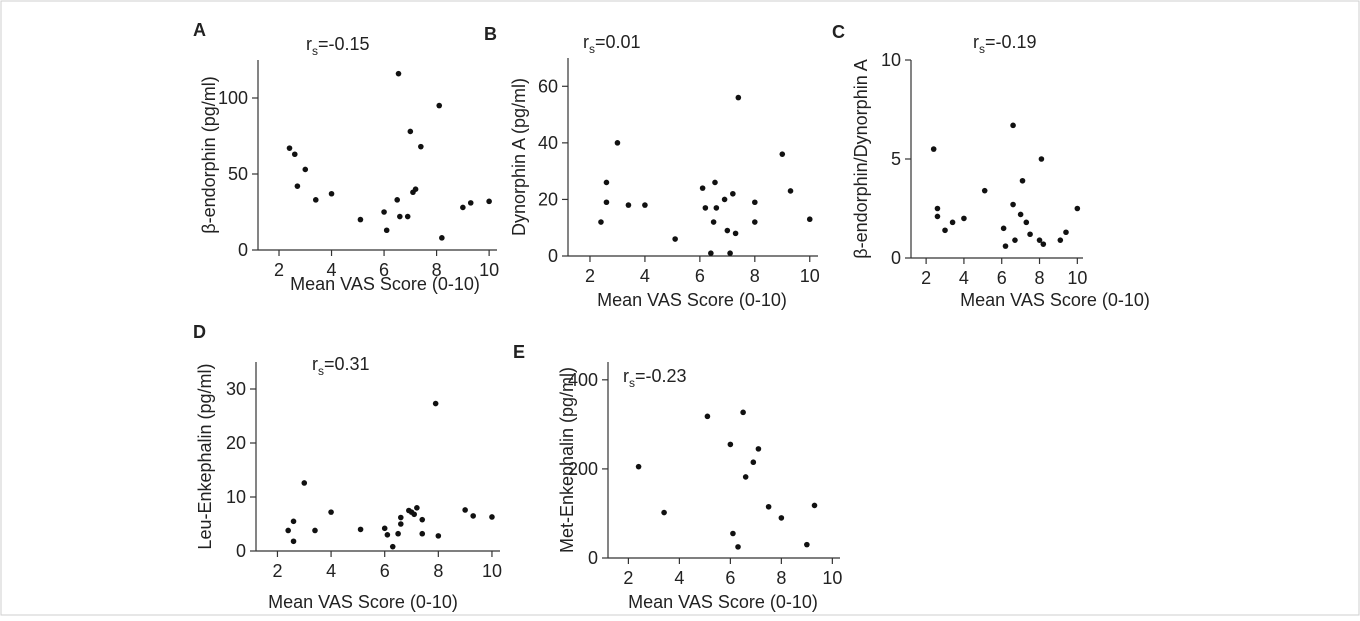  Describe the element at coordinates (567, 460) in the screenshot. I see `panel-e-y-axis-title: Met-Enkephalin (pg/ml)` at that location.